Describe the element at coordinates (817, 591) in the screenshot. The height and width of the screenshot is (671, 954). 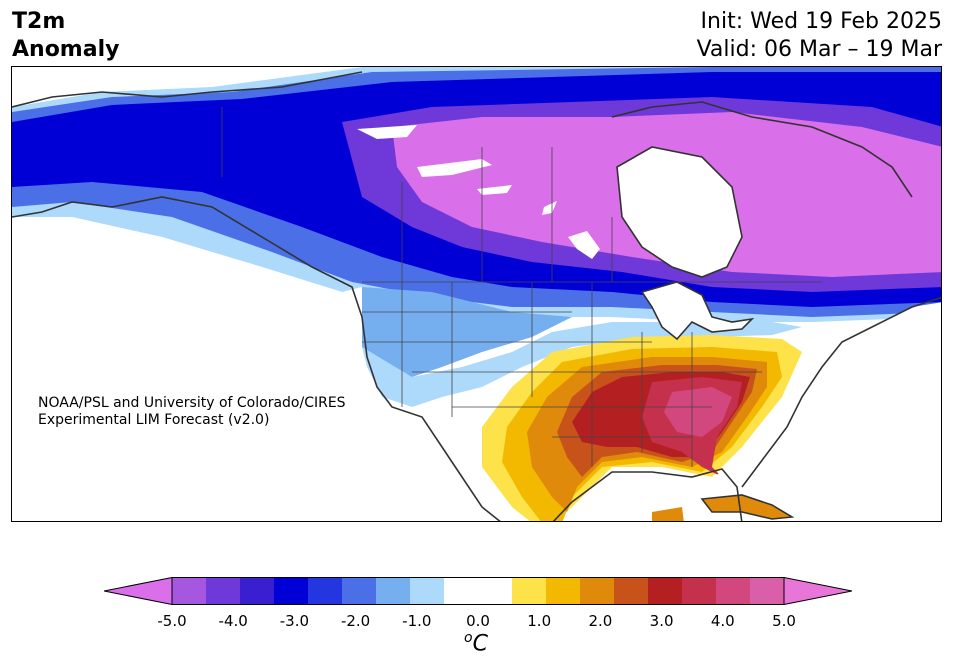
I see `colorbar-extend-high` at that location.